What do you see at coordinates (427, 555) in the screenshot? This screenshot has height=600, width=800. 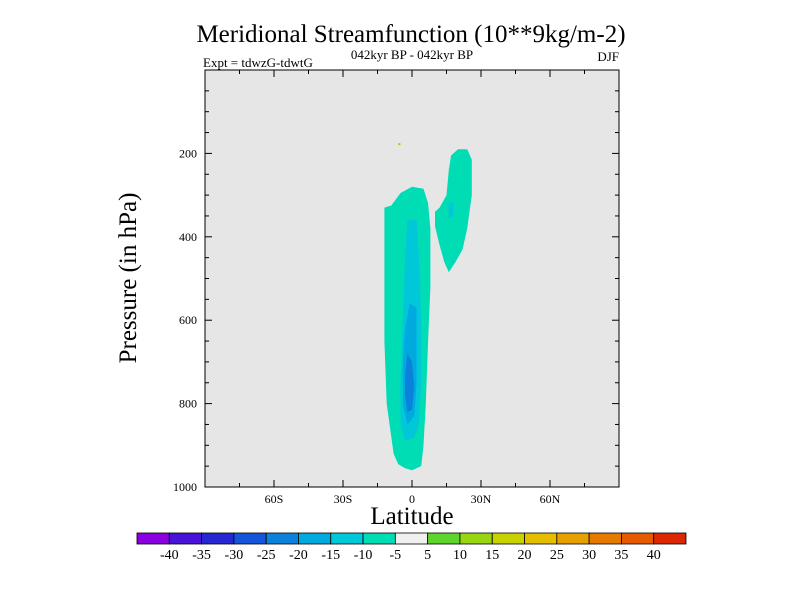 I see `colorbar-label: 5` at bounding box center [427, 555].